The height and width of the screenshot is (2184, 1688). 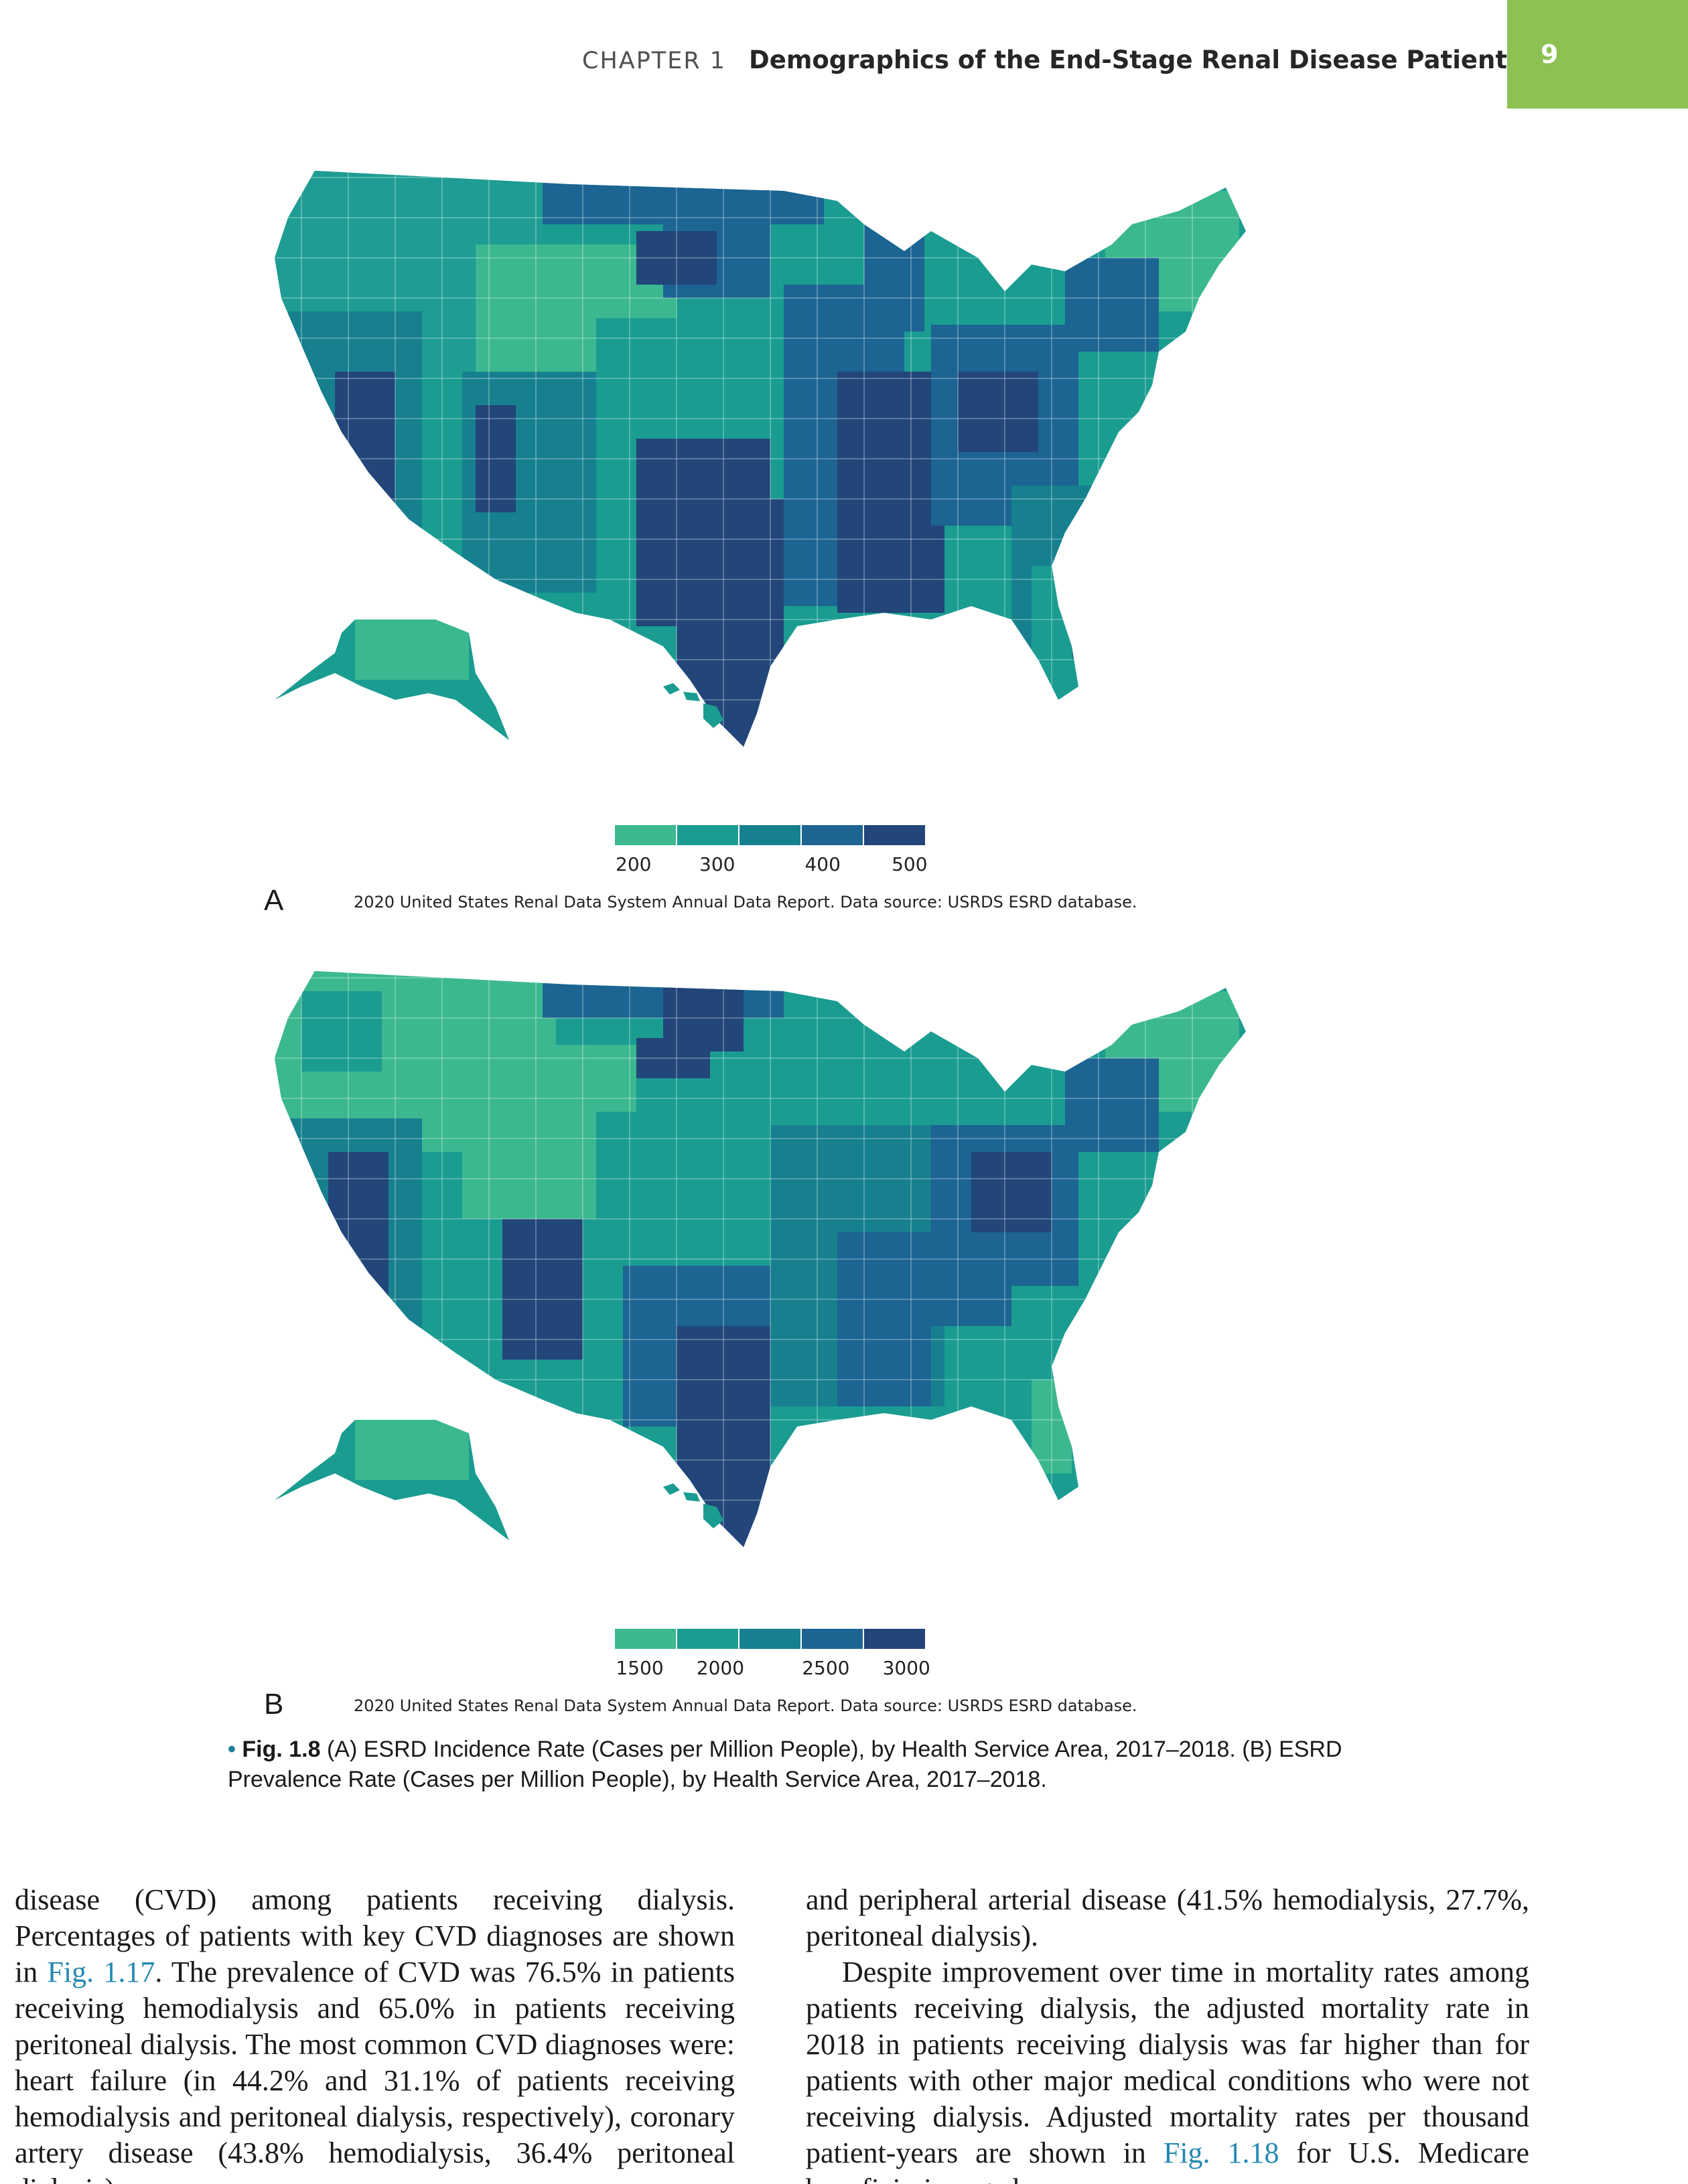 I want to click on caption-label: Fig. 1.8, so click(x=281, y=1749).